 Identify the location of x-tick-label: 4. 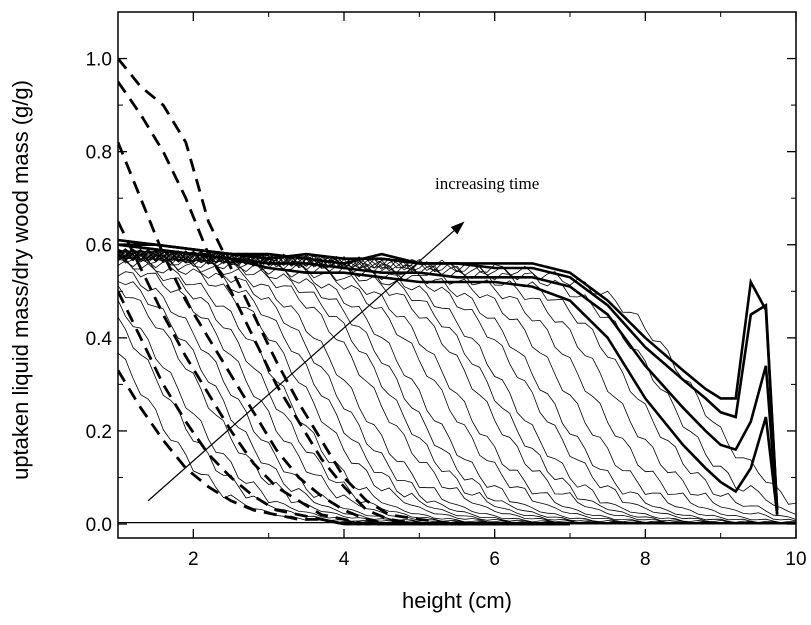
(344, 559).